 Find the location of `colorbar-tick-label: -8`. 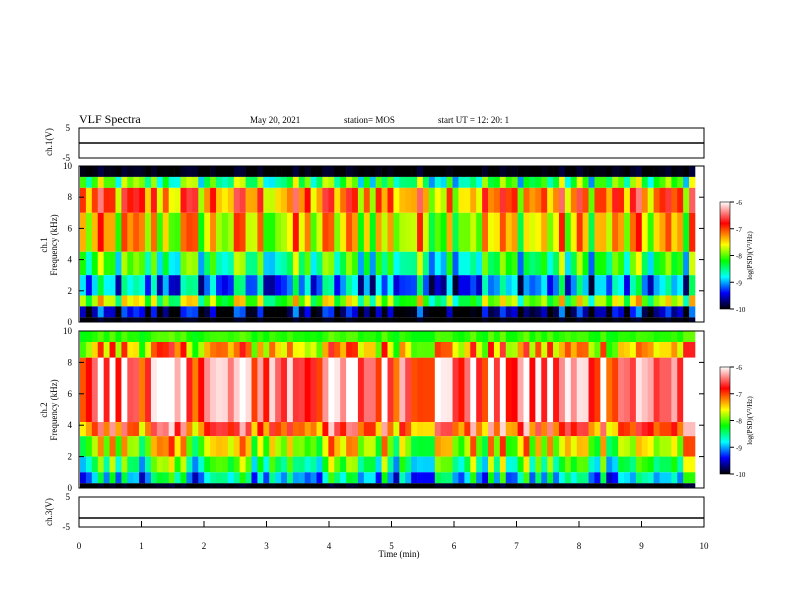

colorbar-tick-label: -8 is located at coordinates (739, 257).